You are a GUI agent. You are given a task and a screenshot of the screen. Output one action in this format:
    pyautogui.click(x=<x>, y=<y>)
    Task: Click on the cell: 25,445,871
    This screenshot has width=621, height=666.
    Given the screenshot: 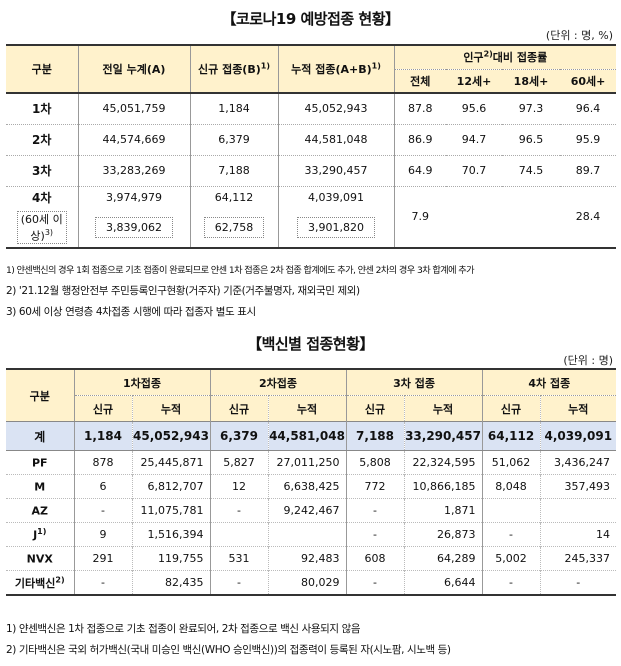 What is the action you would take?
    pyautogui.click(x=171, y=462)
    